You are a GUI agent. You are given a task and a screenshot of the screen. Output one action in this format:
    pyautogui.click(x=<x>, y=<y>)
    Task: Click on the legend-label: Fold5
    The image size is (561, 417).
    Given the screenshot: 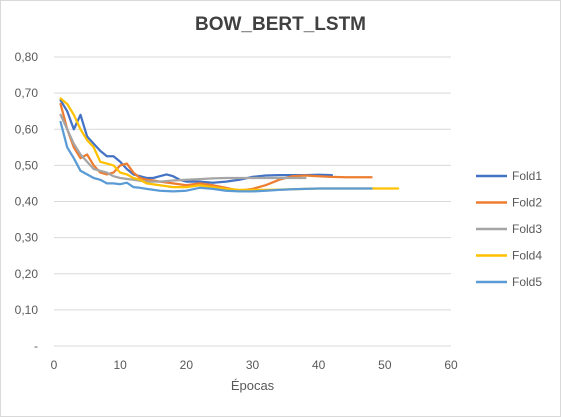 What is the action you would take?
    pyautogui.click(x=527, y=282)
    